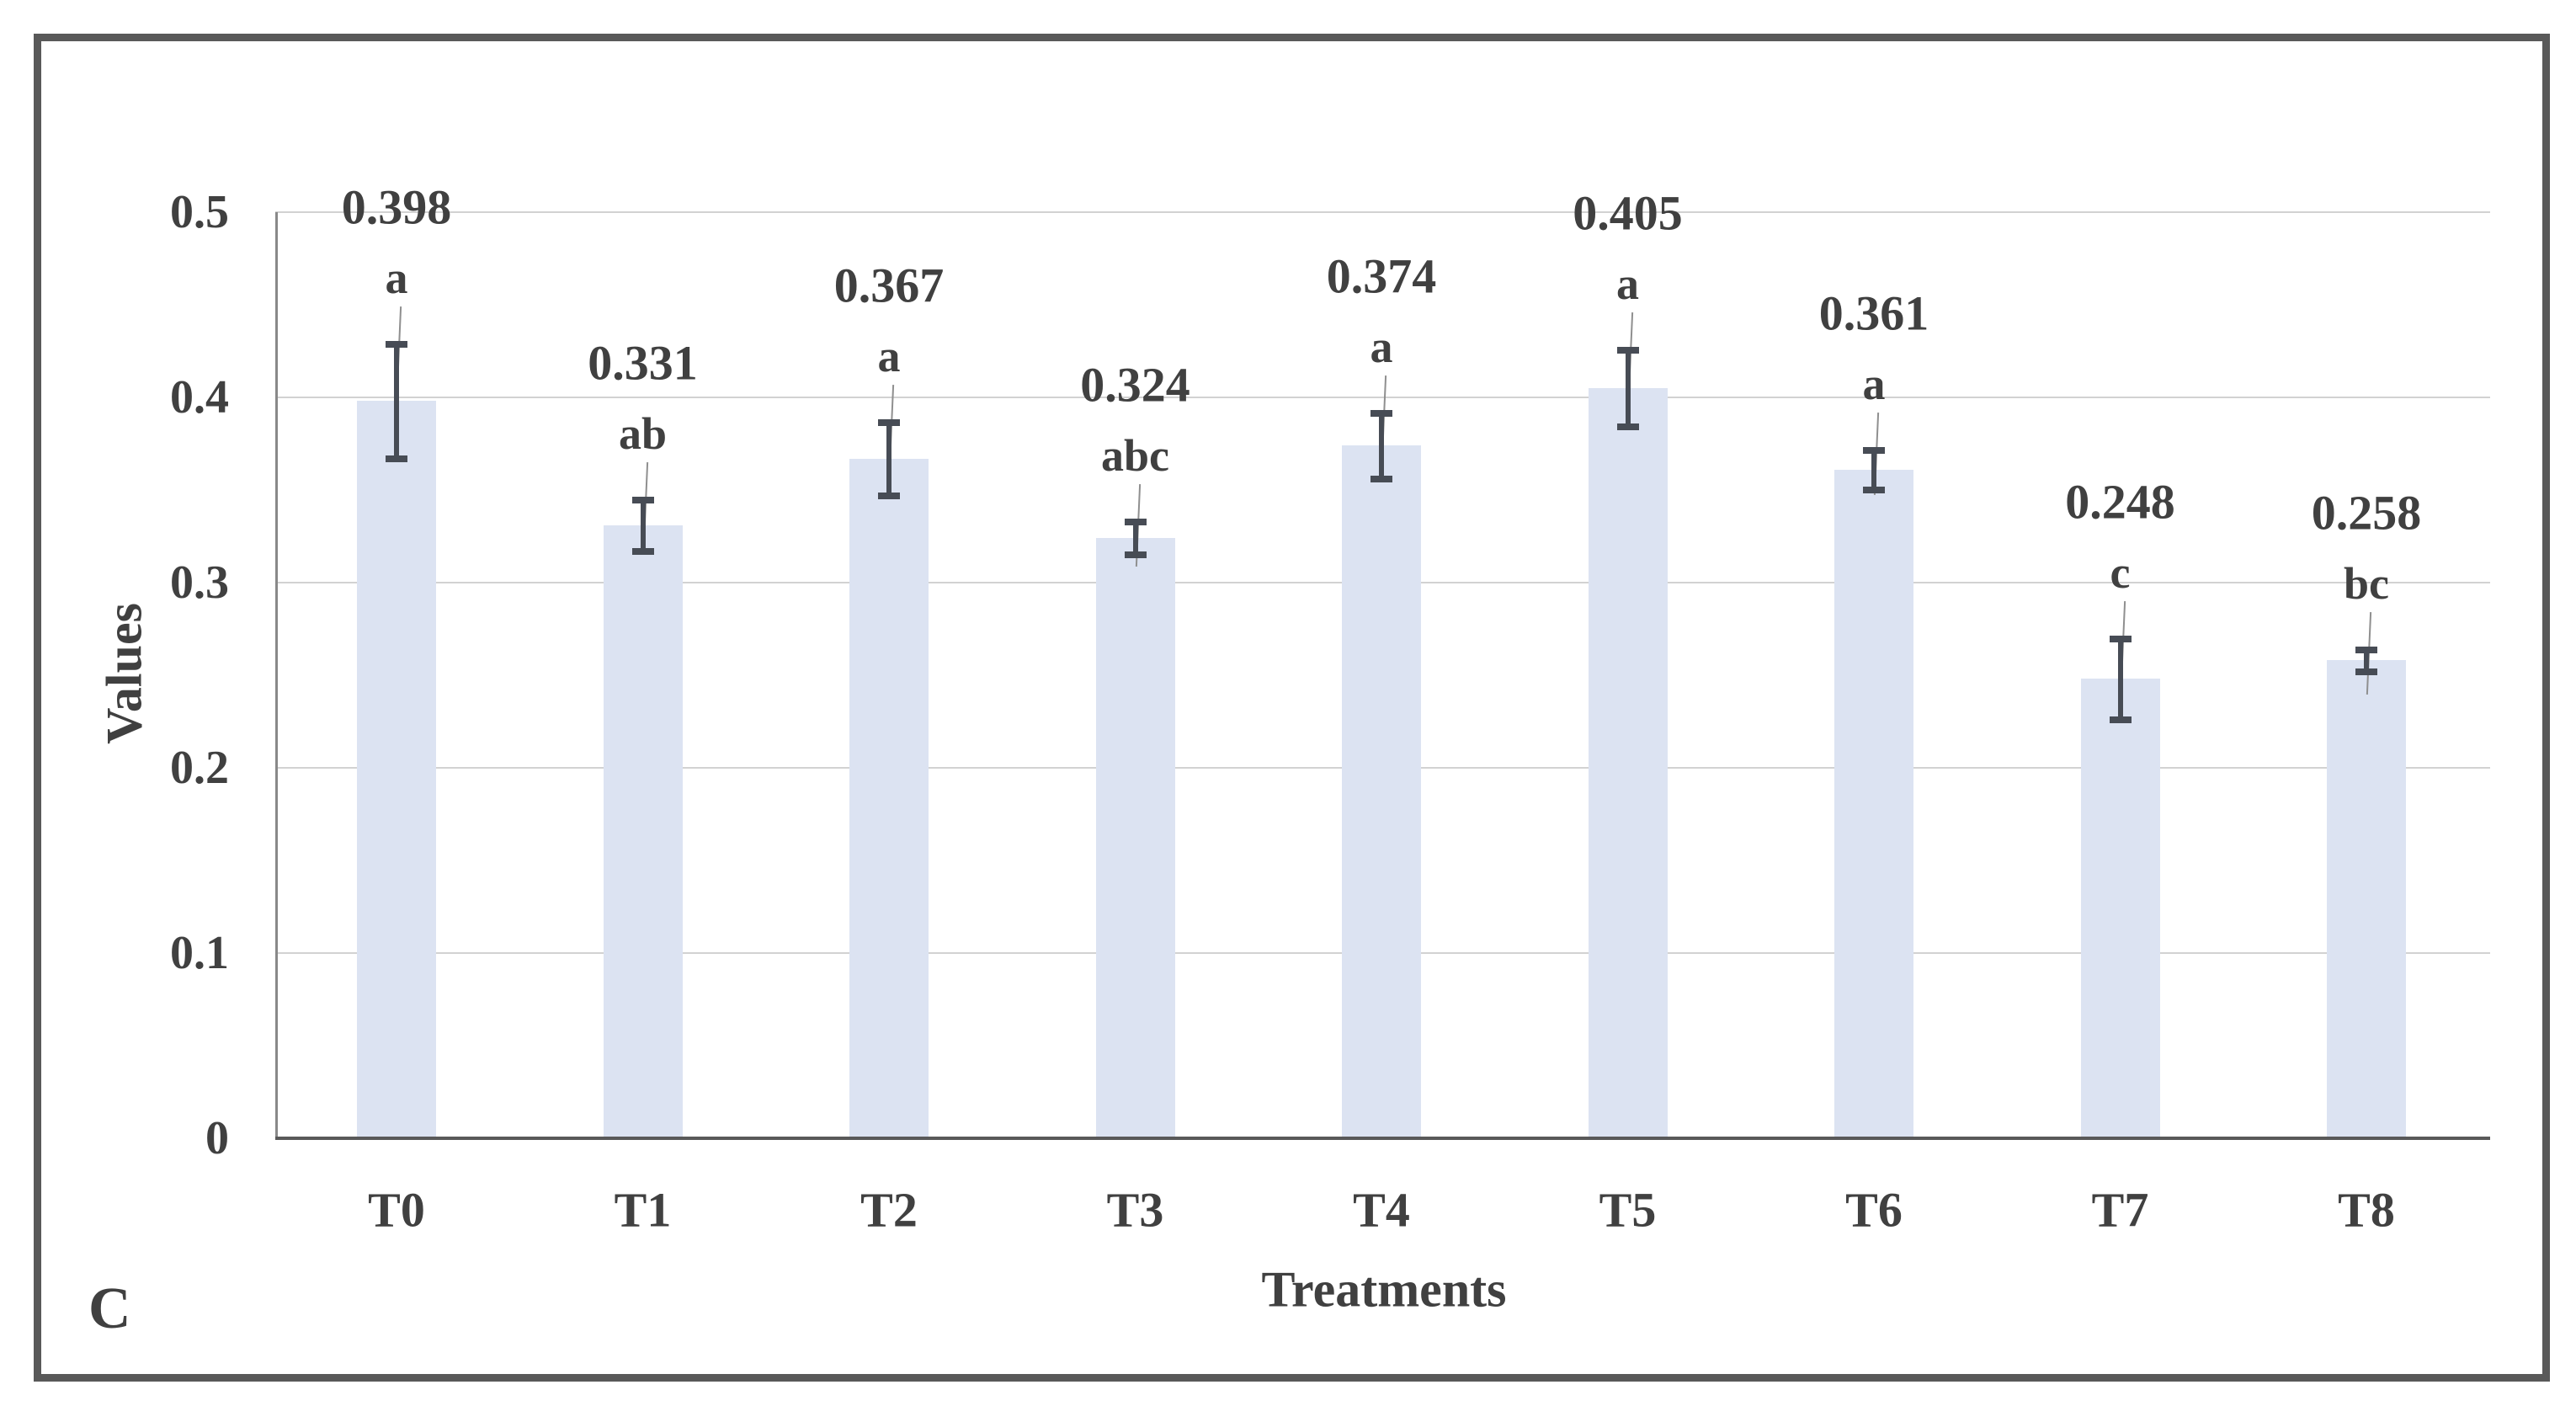 The width and height of the screenshot is (2576, 1406). Describe the element at coordinates (1135, 385) in the screenshot. I see `value-label: 0.324` at that location.